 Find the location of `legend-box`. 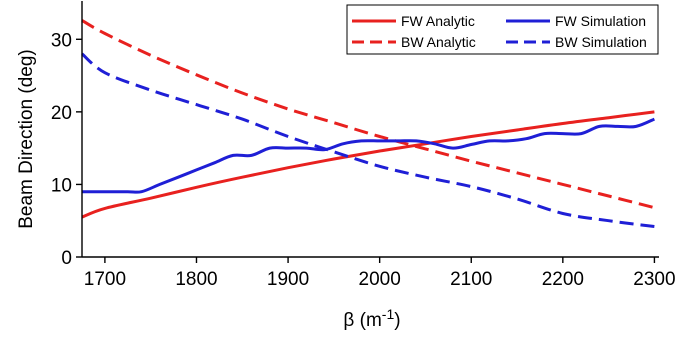

legend-box is located at coordinates (502, 29).